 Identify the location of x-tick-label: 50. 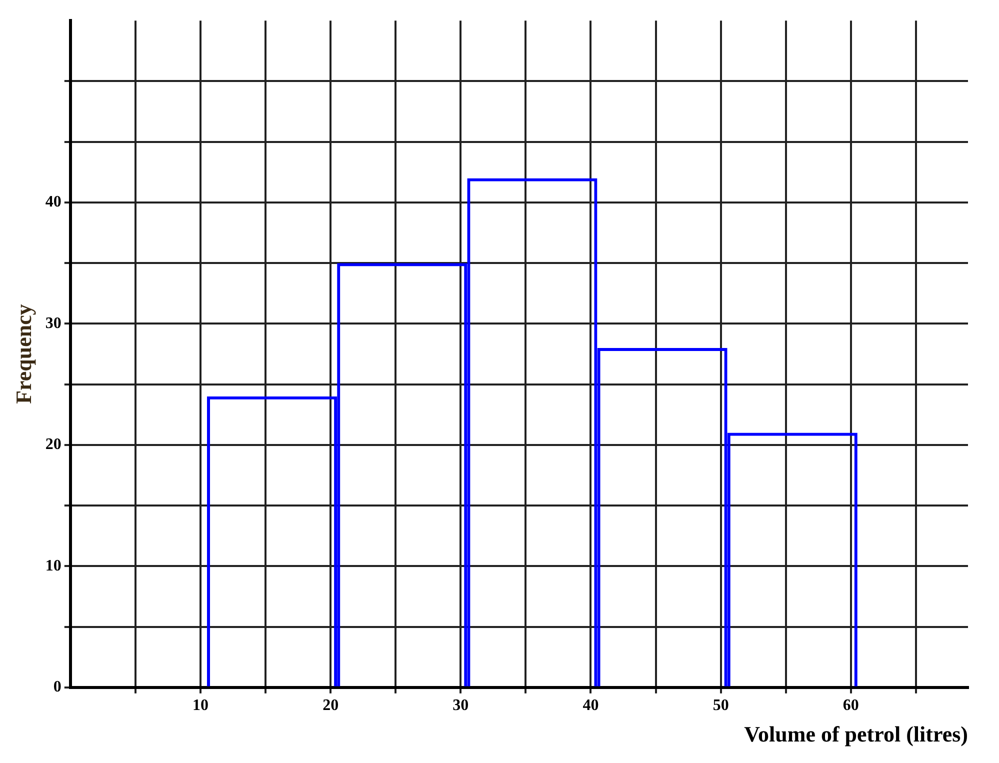
(720, 705).